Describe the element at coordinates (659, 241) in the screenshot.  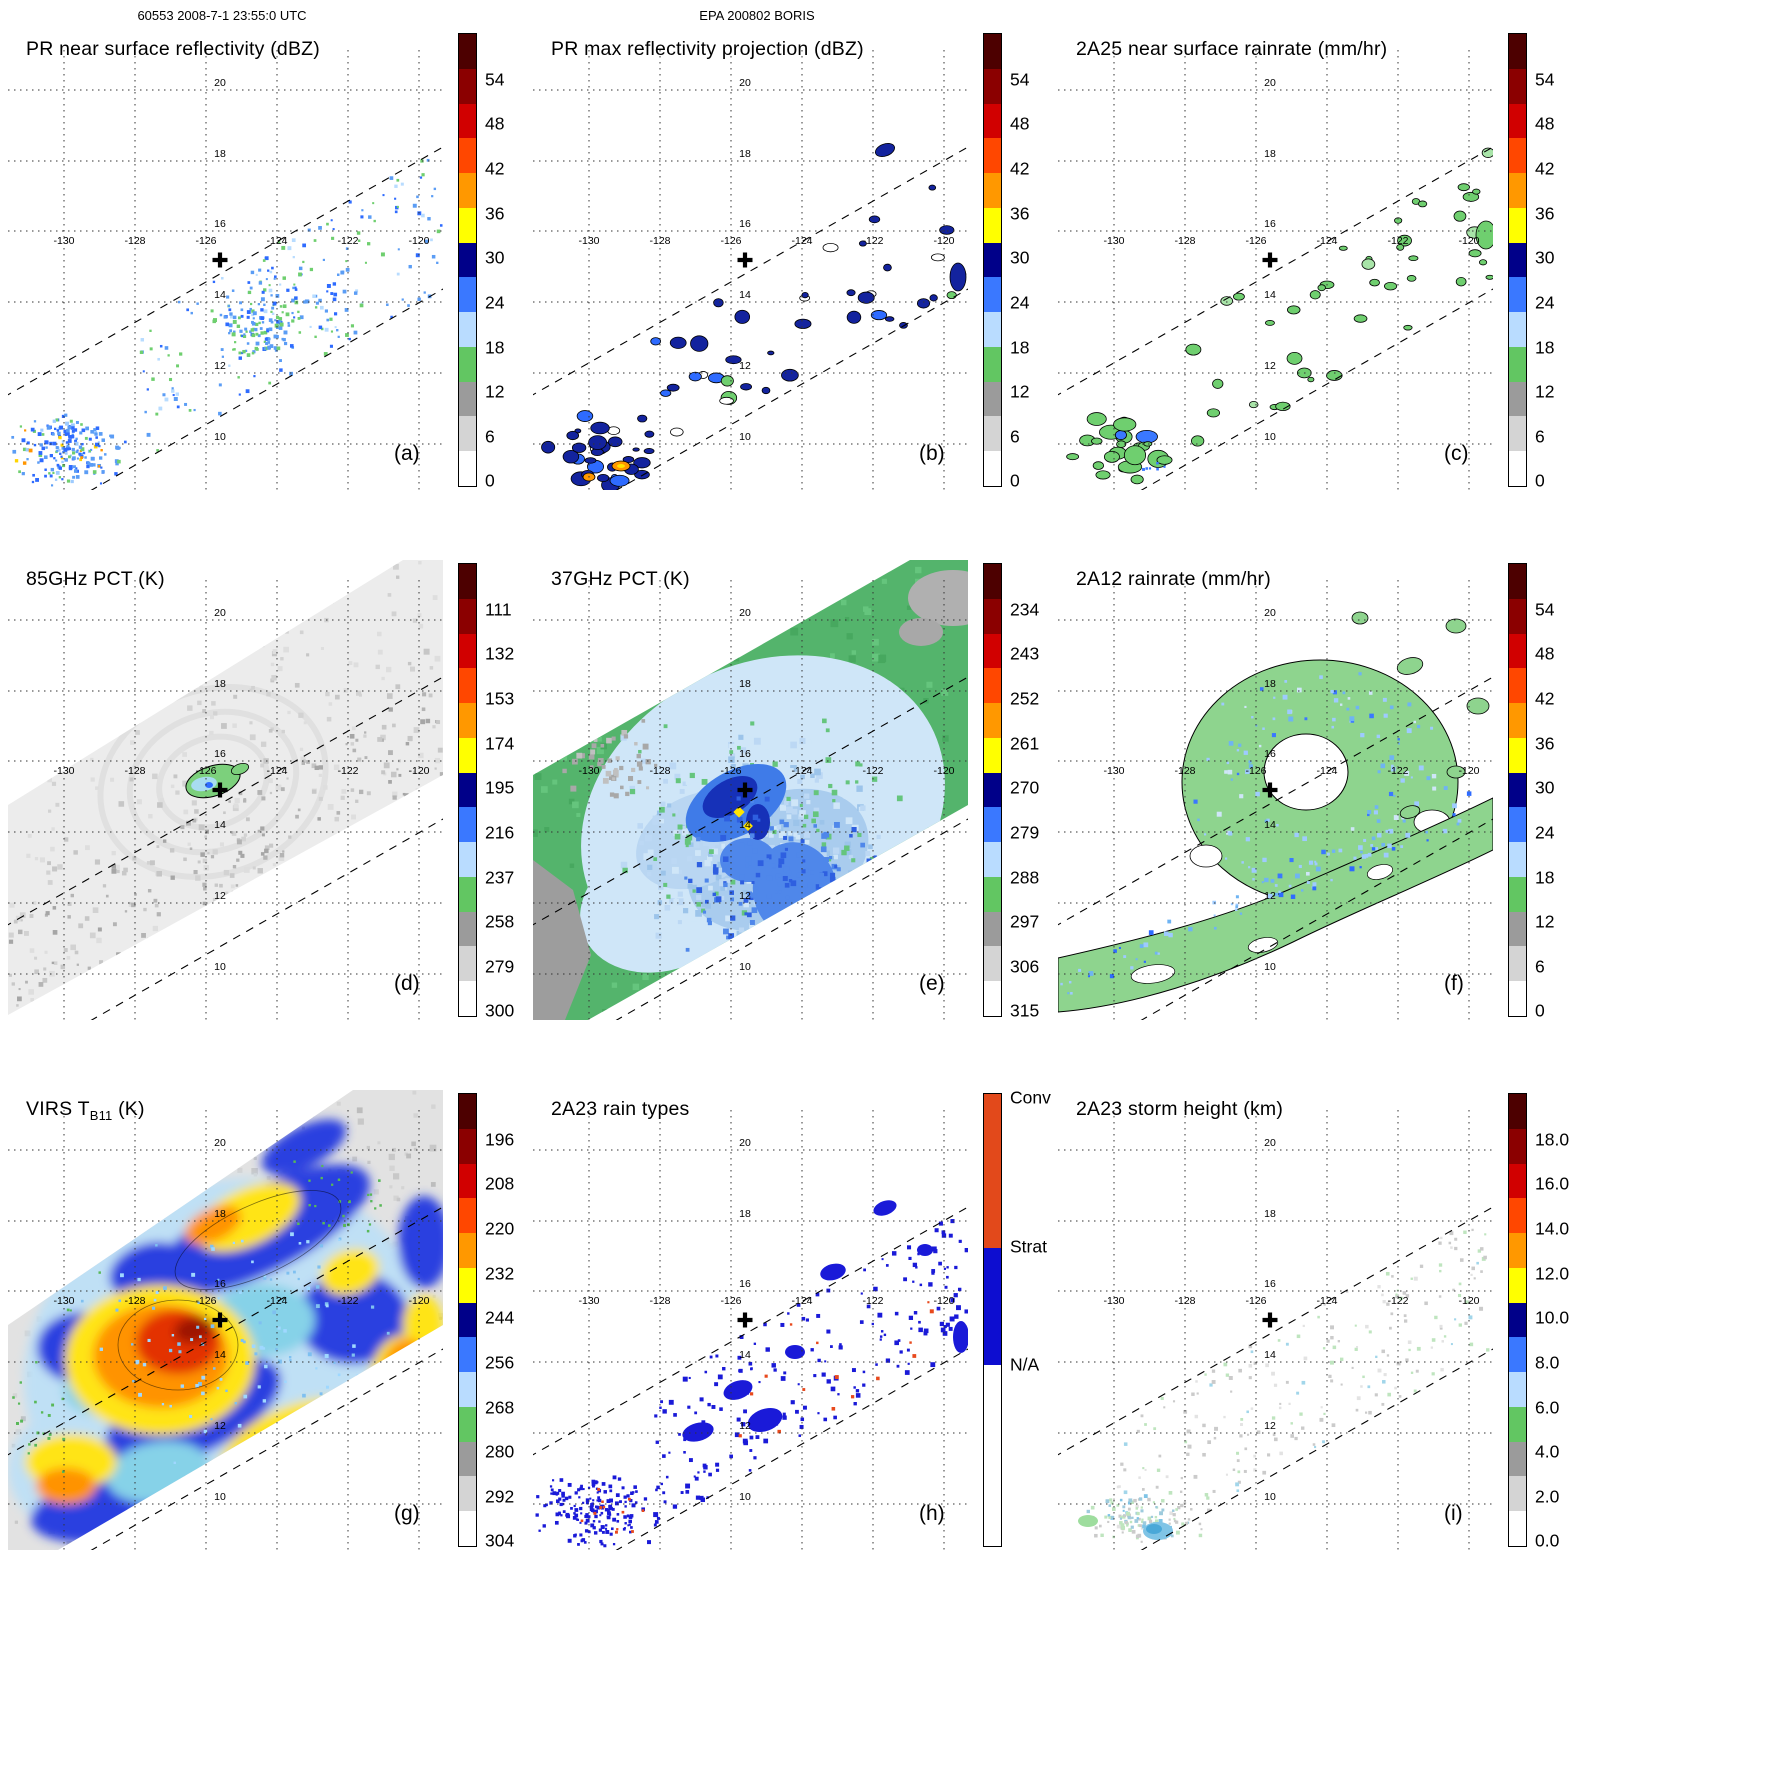
I see `svg-text: -128` at that location.